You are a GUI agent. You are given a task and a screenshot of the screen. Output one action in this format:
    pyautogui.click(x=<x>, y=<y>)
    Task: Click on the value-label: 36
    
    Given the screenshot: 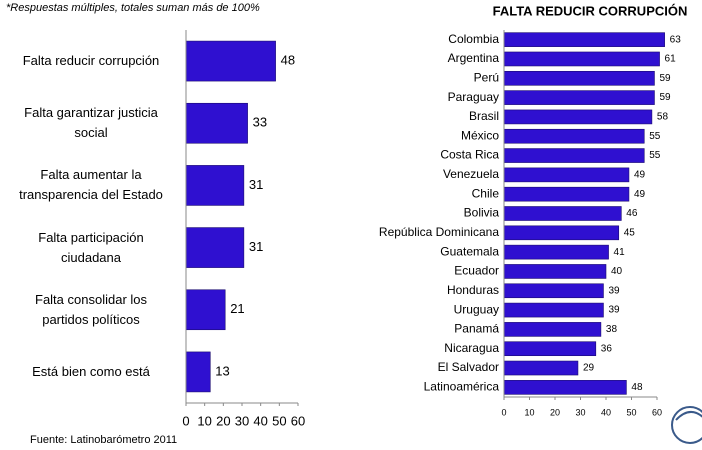 What is the action you would take?
    pyautogui.click(x=607, y=348)
    